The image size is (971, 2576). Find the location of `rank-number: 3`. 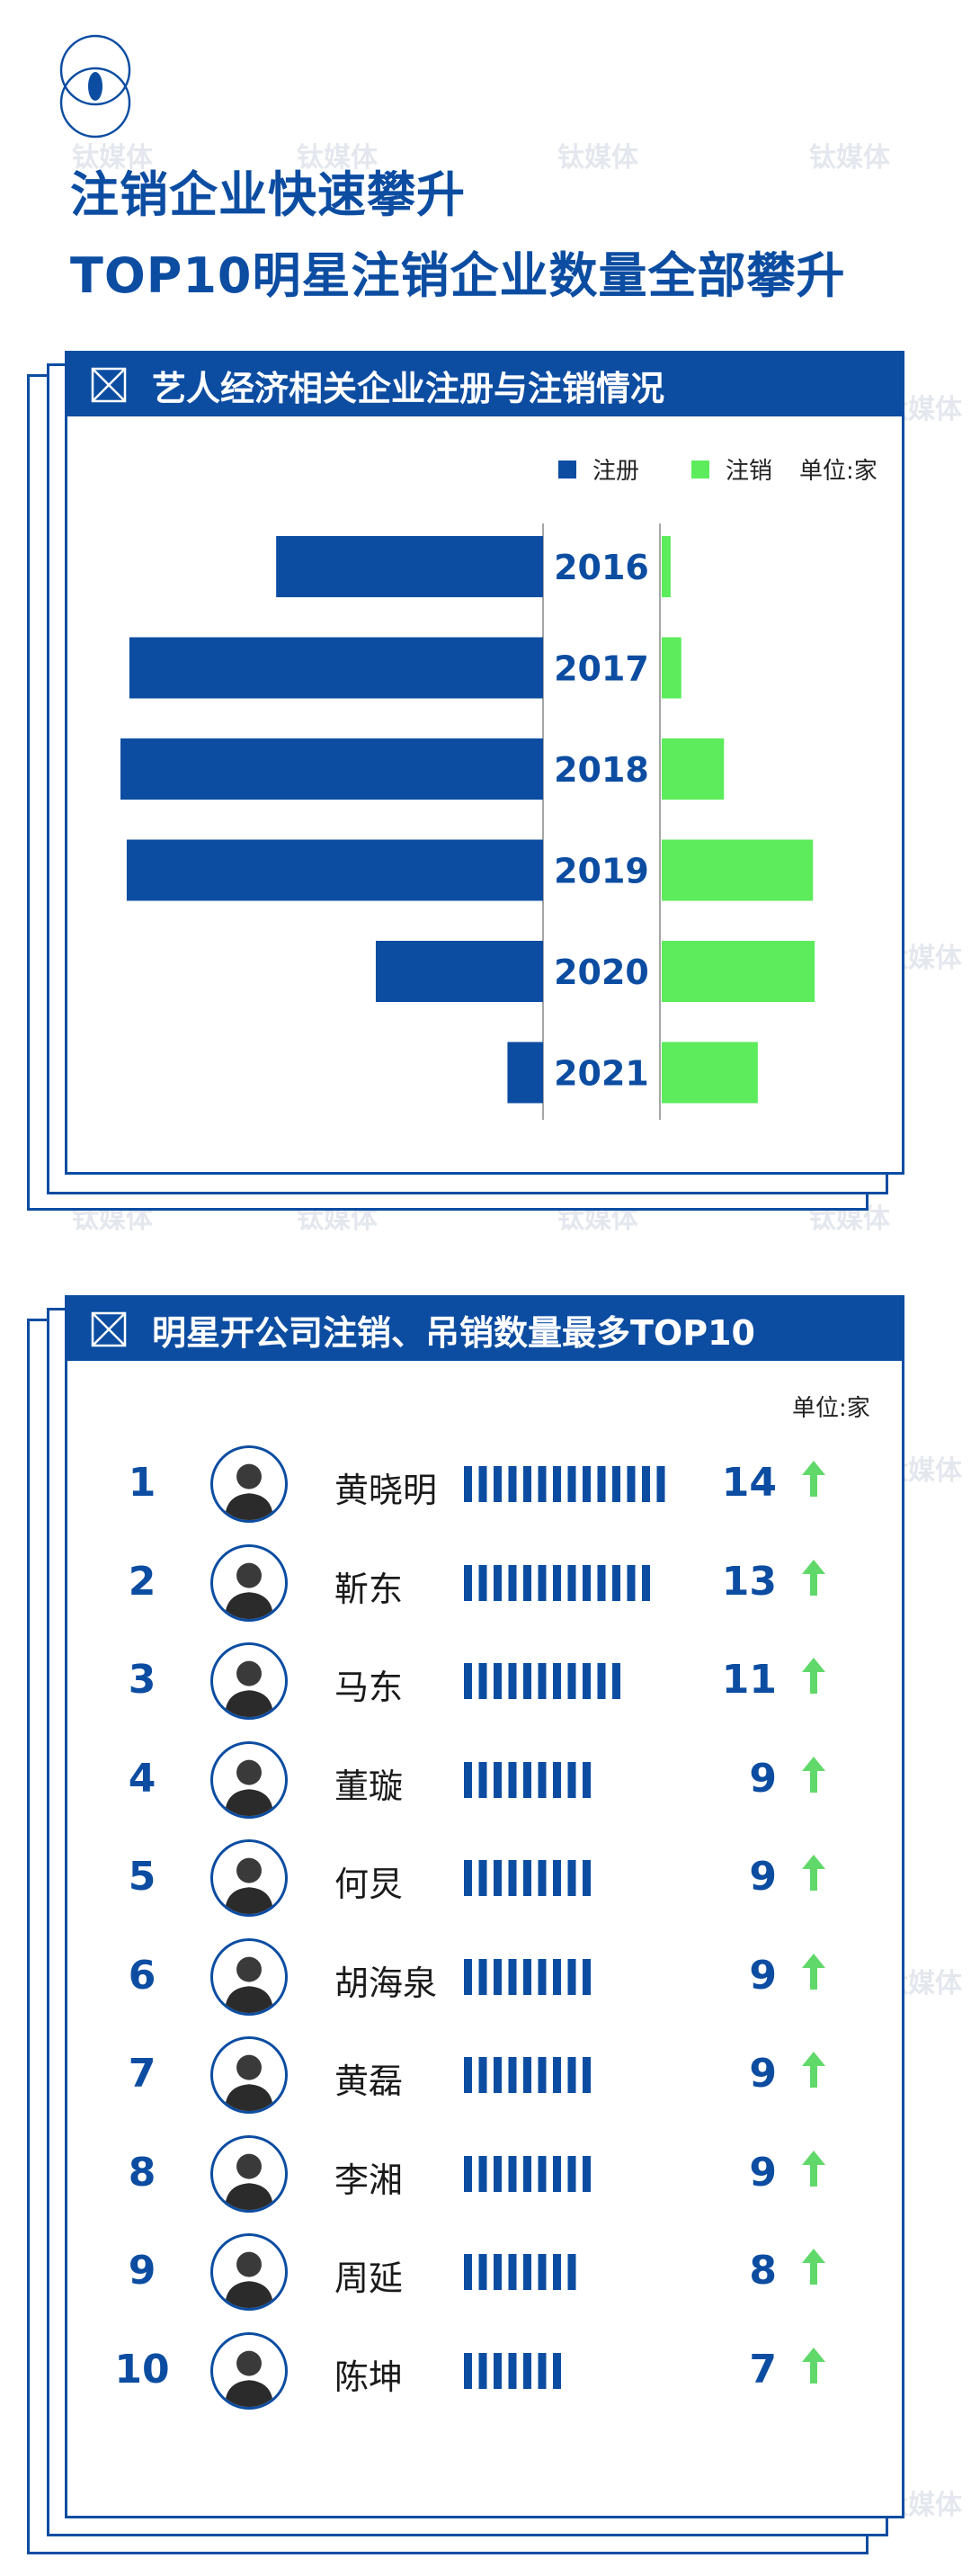

rank-number: 3 is located at coordinates (142, 1680).